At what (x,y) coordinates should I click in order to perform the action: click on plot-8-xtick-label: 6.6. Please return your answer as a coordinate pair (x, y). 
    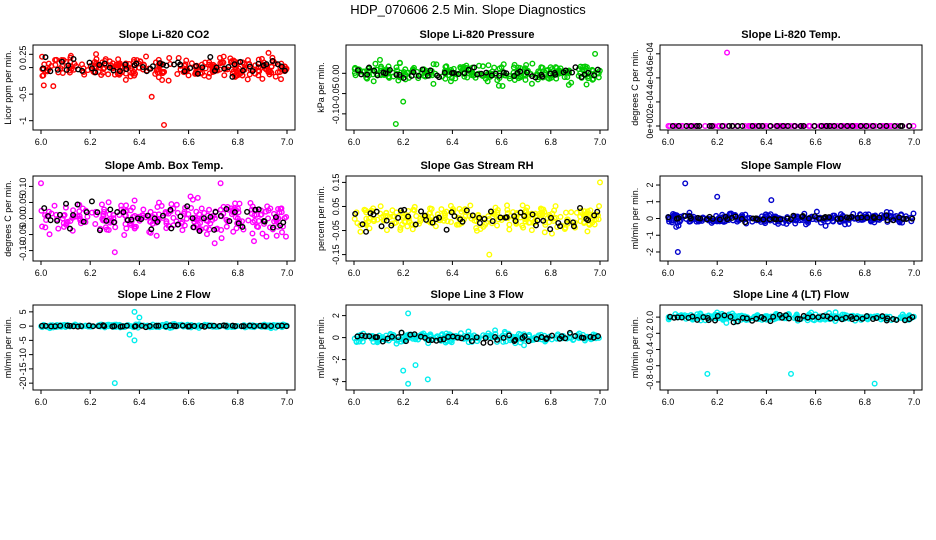
    Looking at the image, I should click on (815, 402).